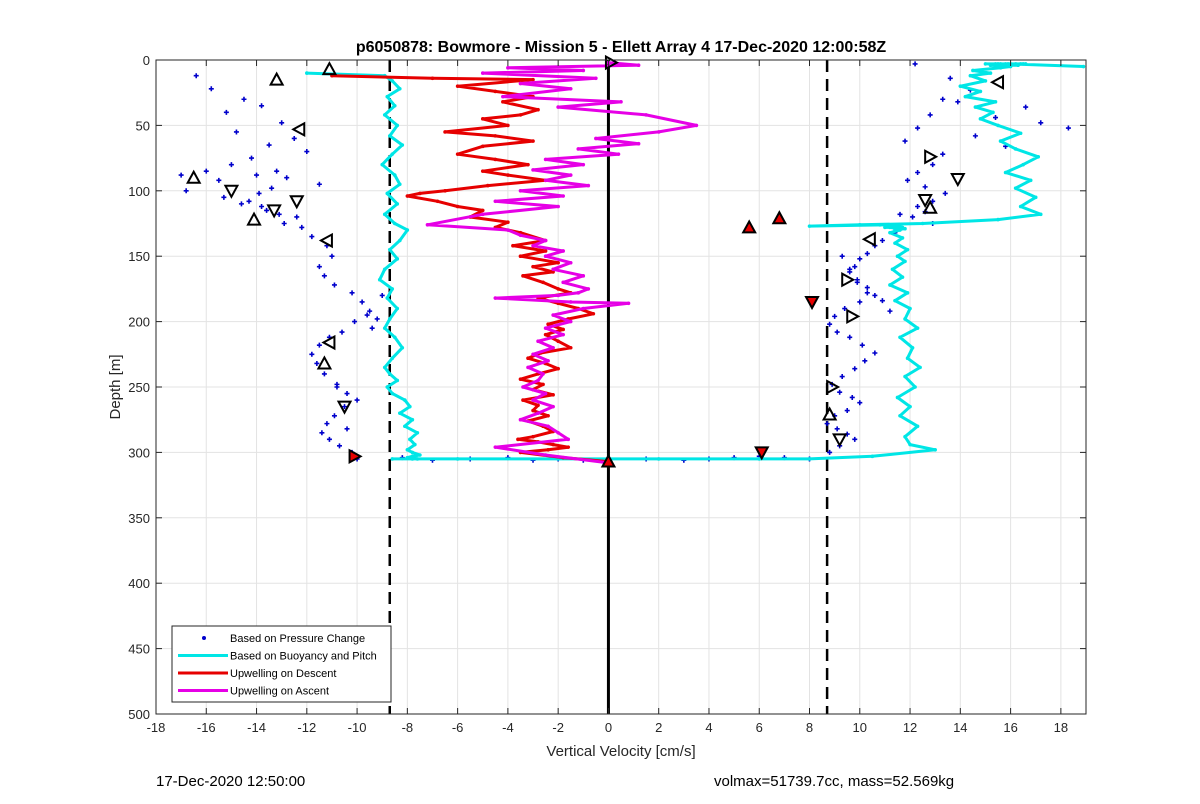 The width and height of the screenshot is (1200, 804). I want to click on x-tick-label: 10, so click(860, 727).